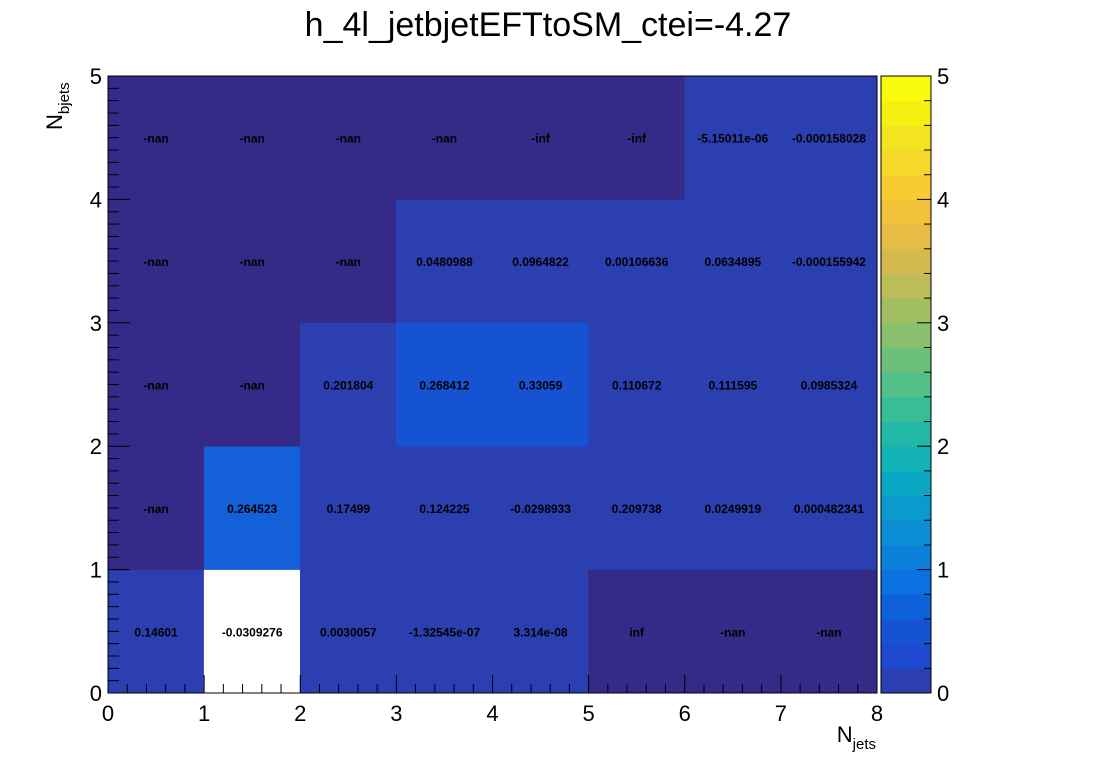 This screenshot has width=1096, height=772. What do you see at coordinates (685, 713) in the screenshot?
I see `x-tick-label: 6` at bounding box center [685, 713].